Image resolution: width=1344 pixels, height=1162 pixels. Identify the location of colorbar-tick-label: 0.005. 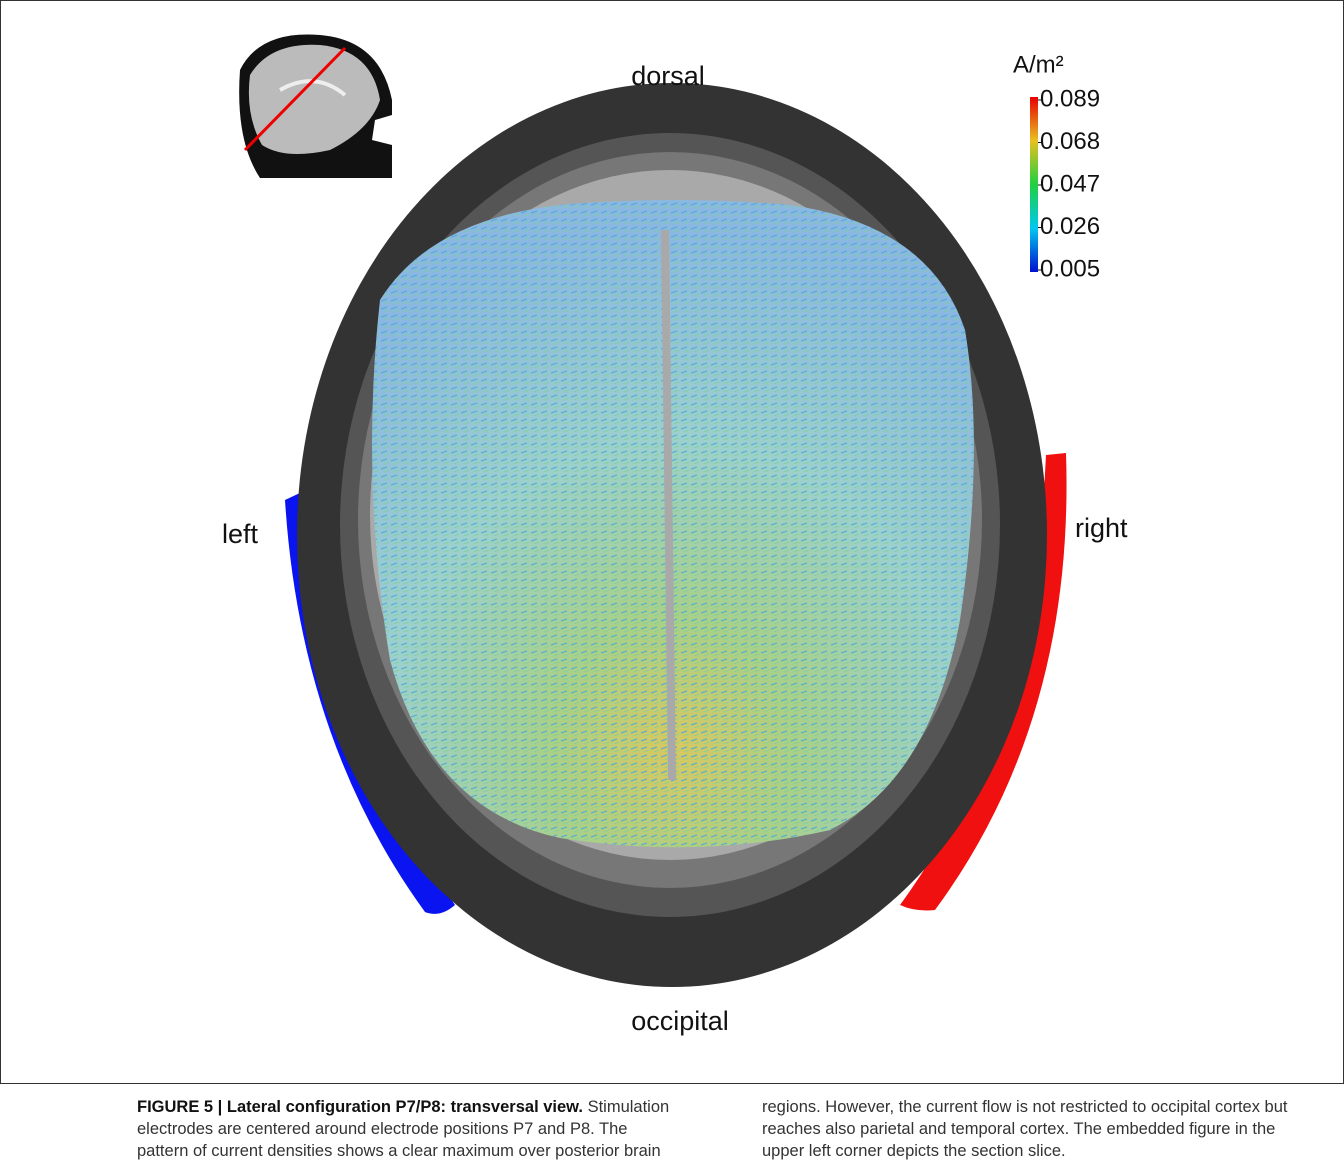
(1070, 268).